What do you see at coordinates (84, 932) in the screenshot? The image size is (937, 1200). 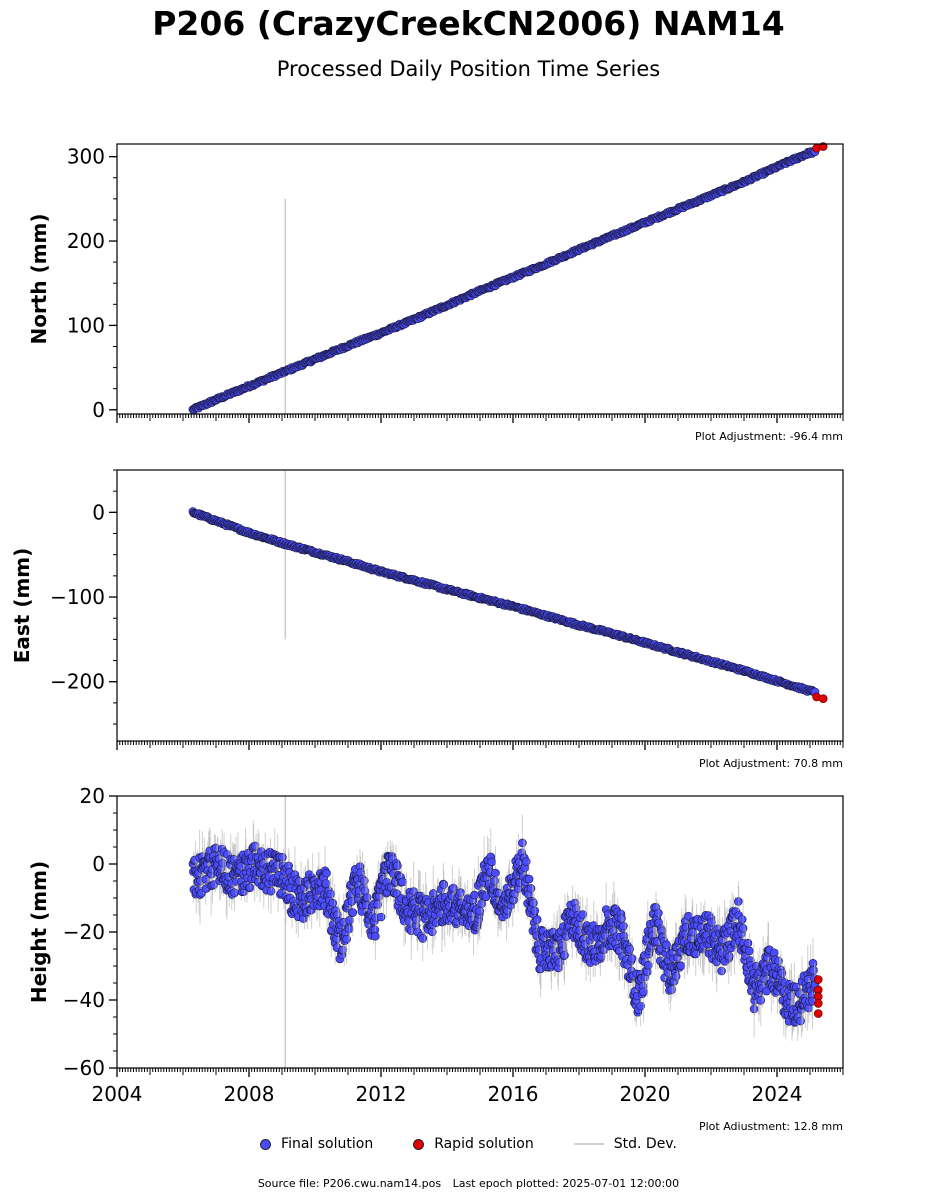 I see `y-tick-label: −20` at bounding box center [84, 932].